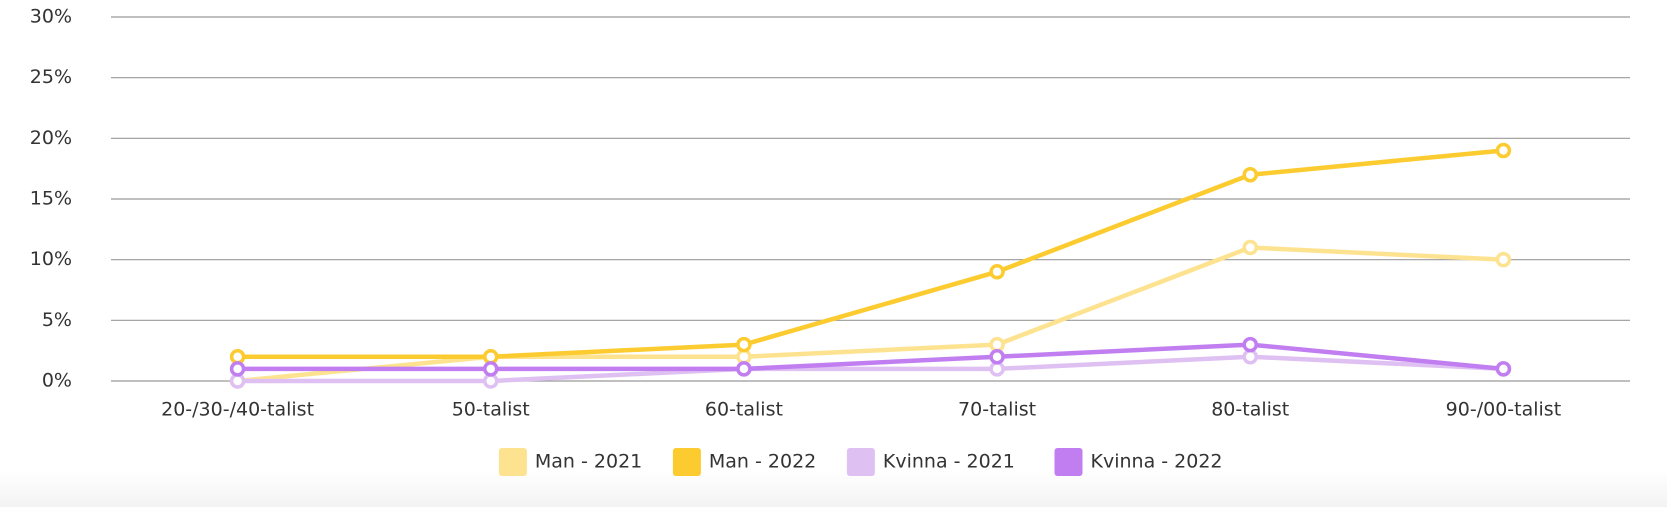 The width and height of the screenshot is (1667, 507). I want to click on legend-item: Man - 2021, so click(570, 462).